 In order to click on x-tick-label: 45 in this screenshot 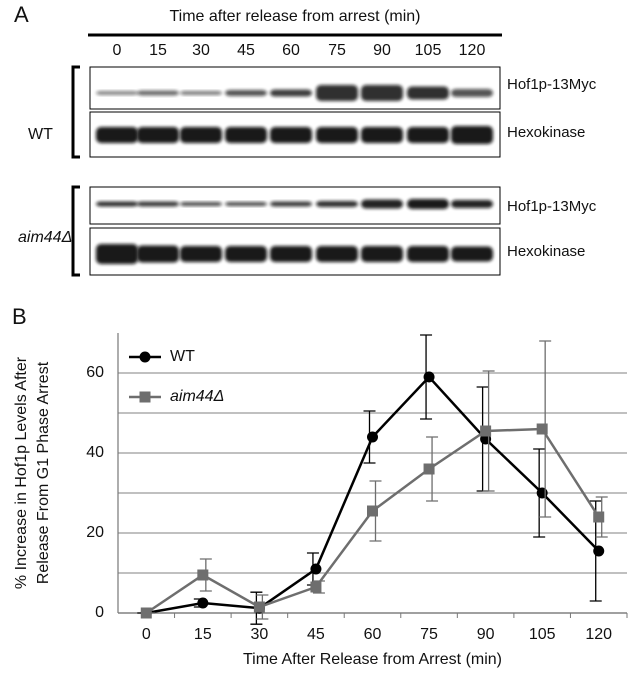, I will do `click(316, 634)`.